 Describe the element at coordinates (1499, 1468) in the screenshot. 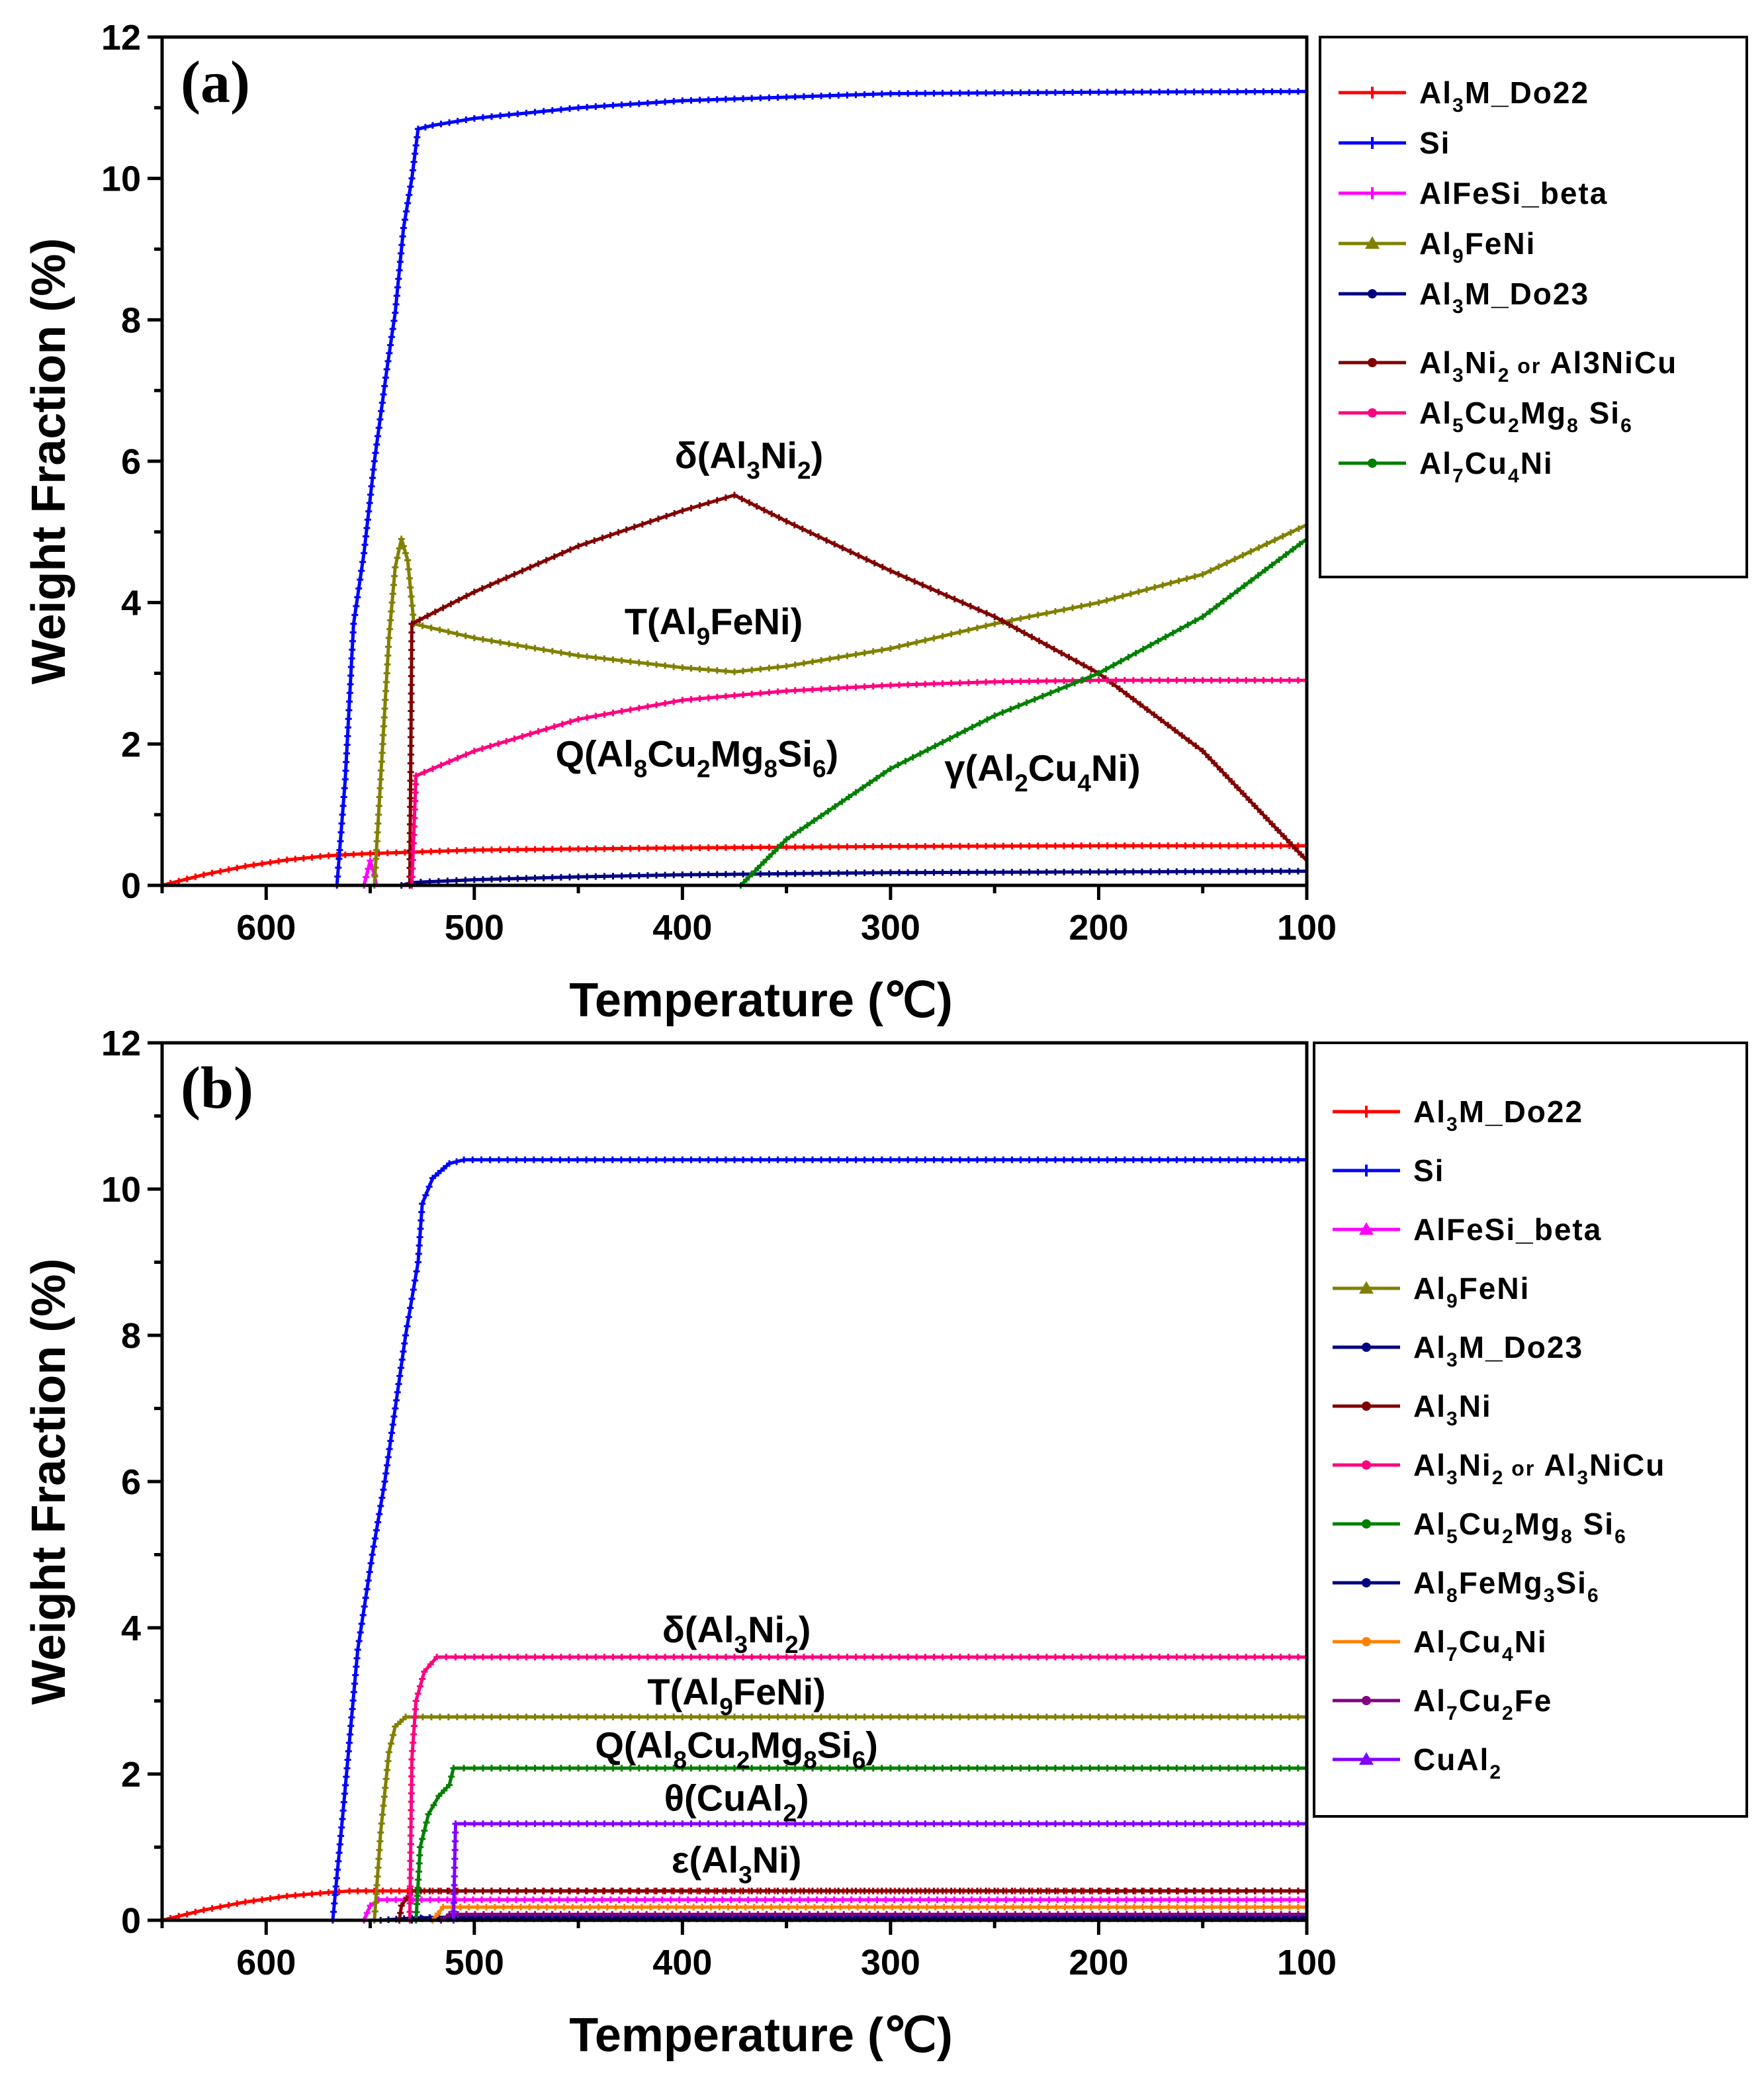

I see `legend-item-Al3Ni2: Al3Ni2 or Al3NiCu` at that location.